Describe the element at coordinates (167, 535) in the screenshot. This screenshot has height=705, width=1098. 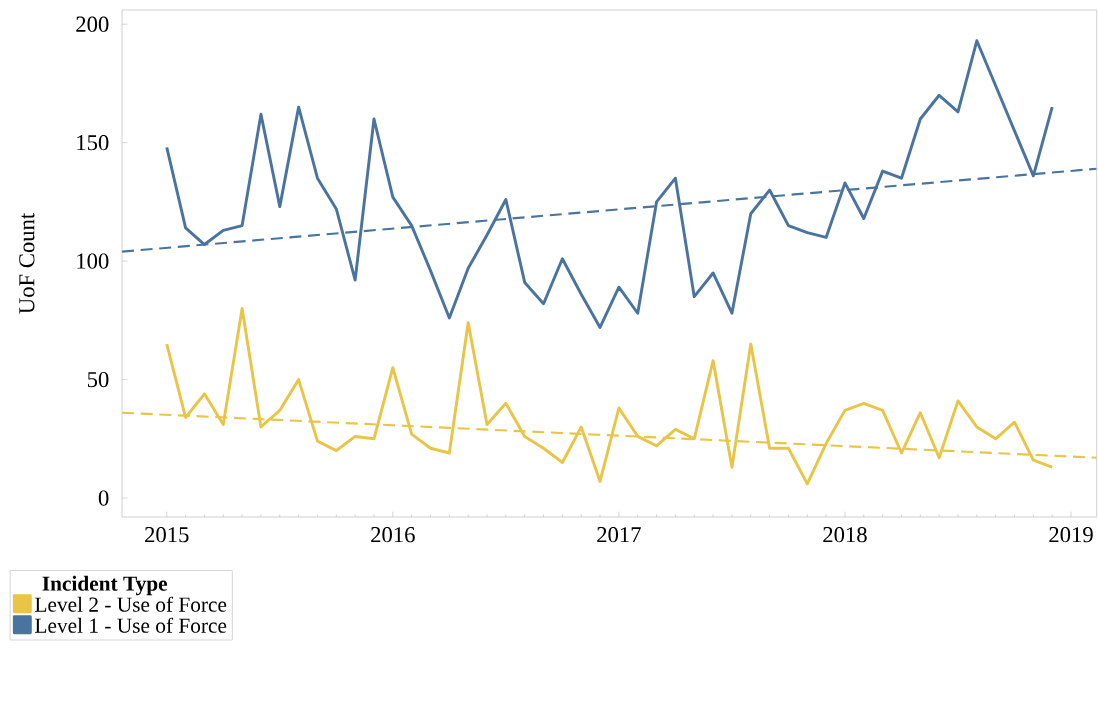
I see `x-tick-label: 2015` at that location.